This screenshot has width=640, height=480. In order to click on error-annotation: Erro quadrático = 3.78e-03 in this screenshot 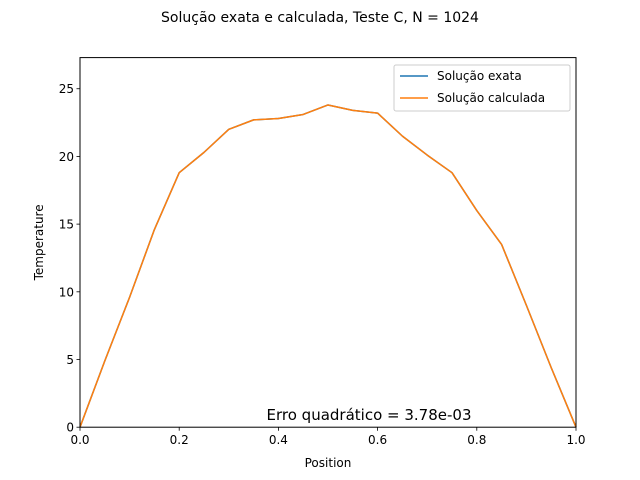, I will do `click(369, 415)`.